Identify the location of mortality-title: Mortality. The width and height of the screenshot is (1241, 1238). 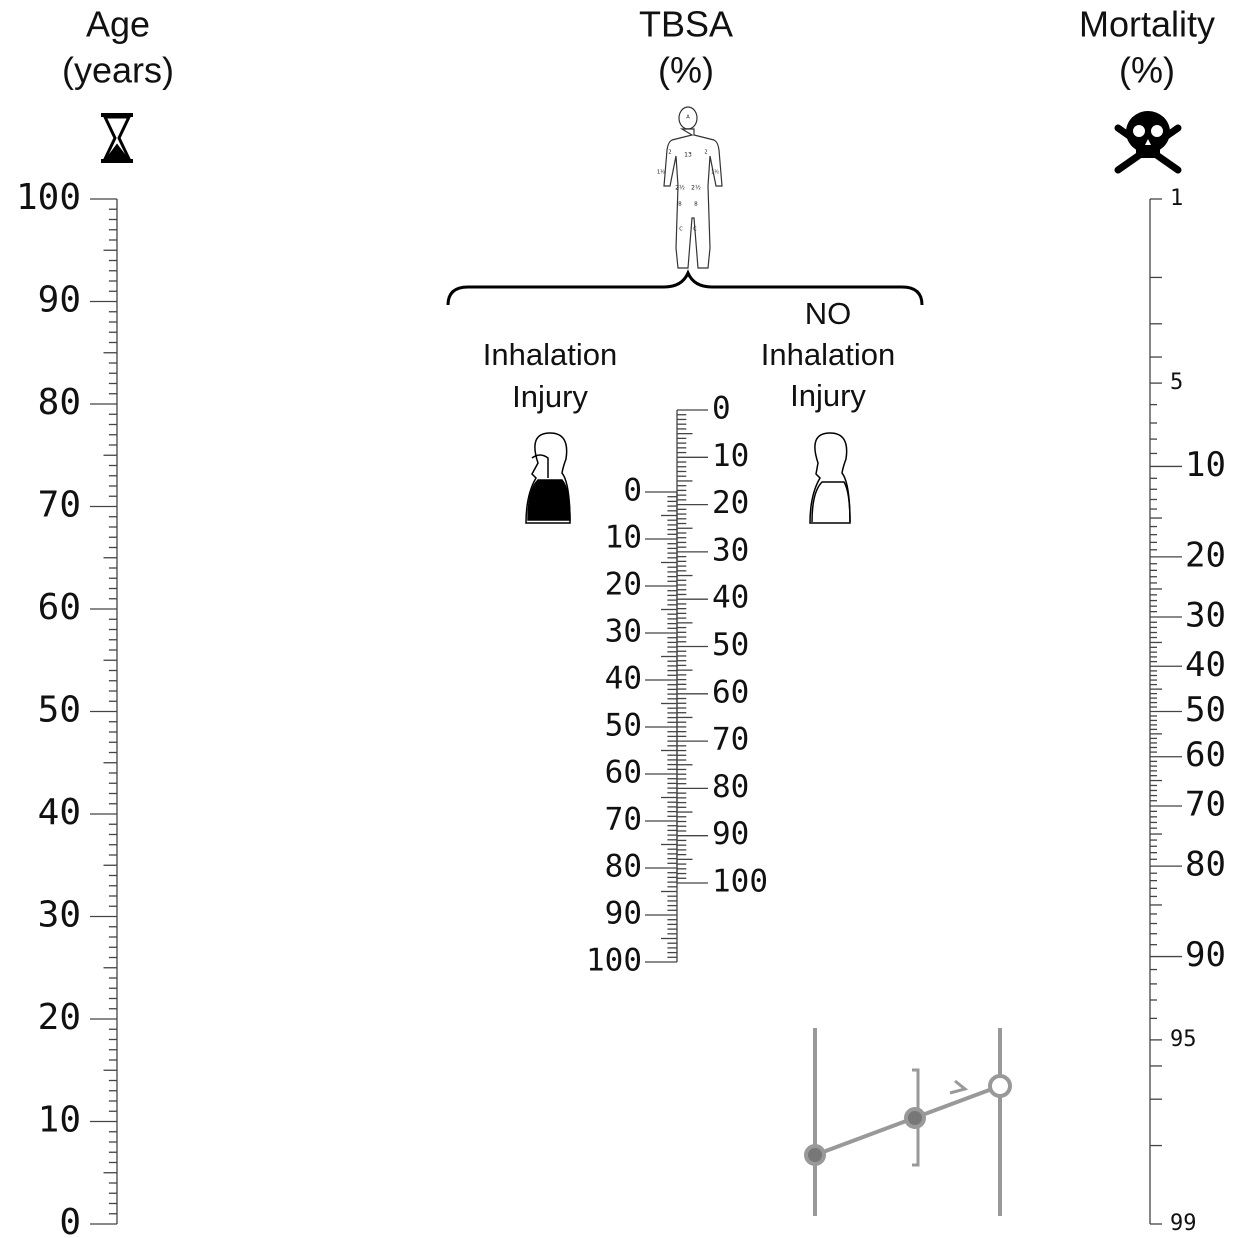
(1147, 24).